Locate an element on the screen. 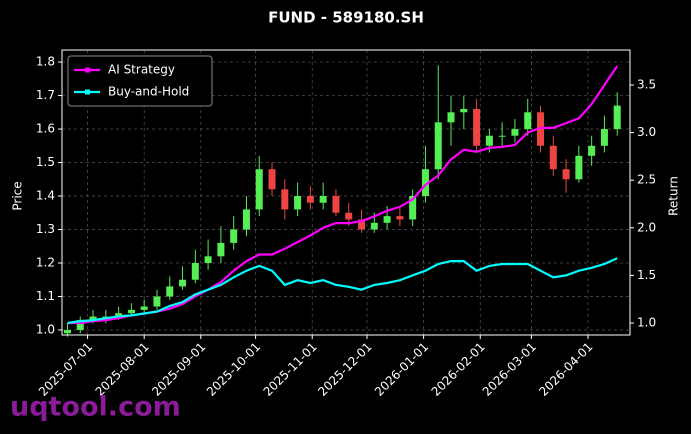  y-tick-label: 1.5 is located at coordinates (45, 162).